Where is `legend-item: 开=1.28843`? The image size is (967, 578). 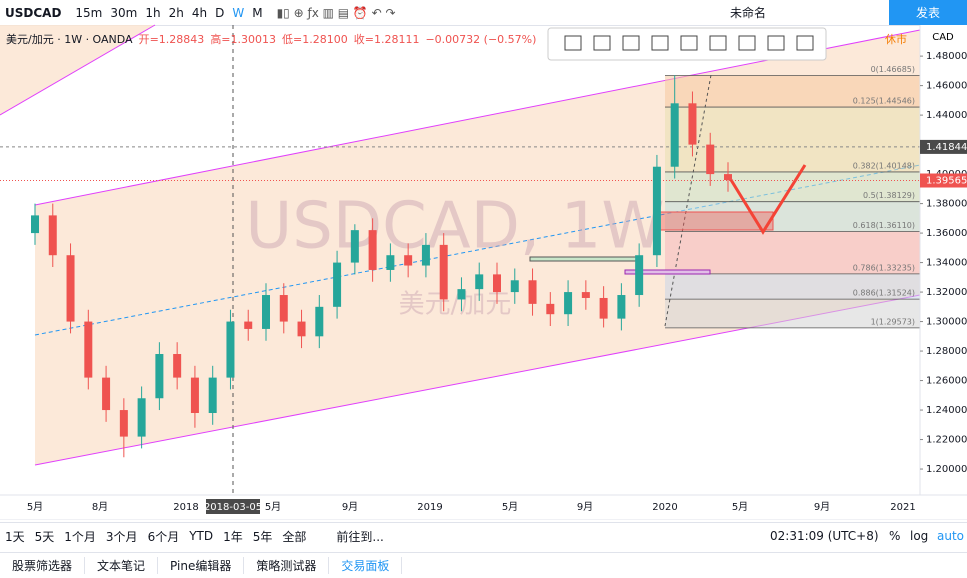
legend-item: 开=1.28843 is located at coordinates (172, 39).